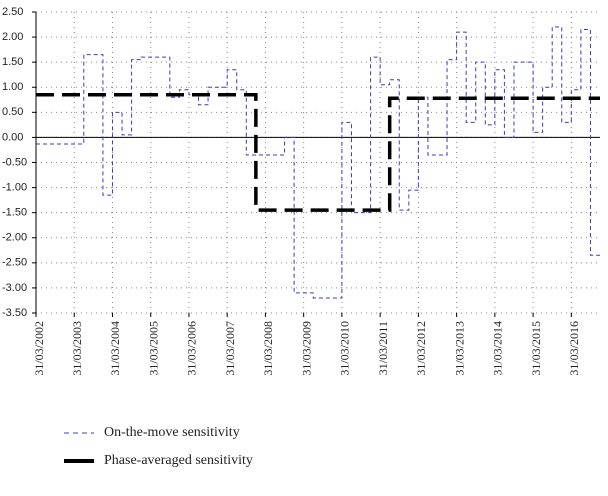 The height and width of the screenshot is (496, 608). I want to click on y-tick-label: 0.00, so click(12, 137).